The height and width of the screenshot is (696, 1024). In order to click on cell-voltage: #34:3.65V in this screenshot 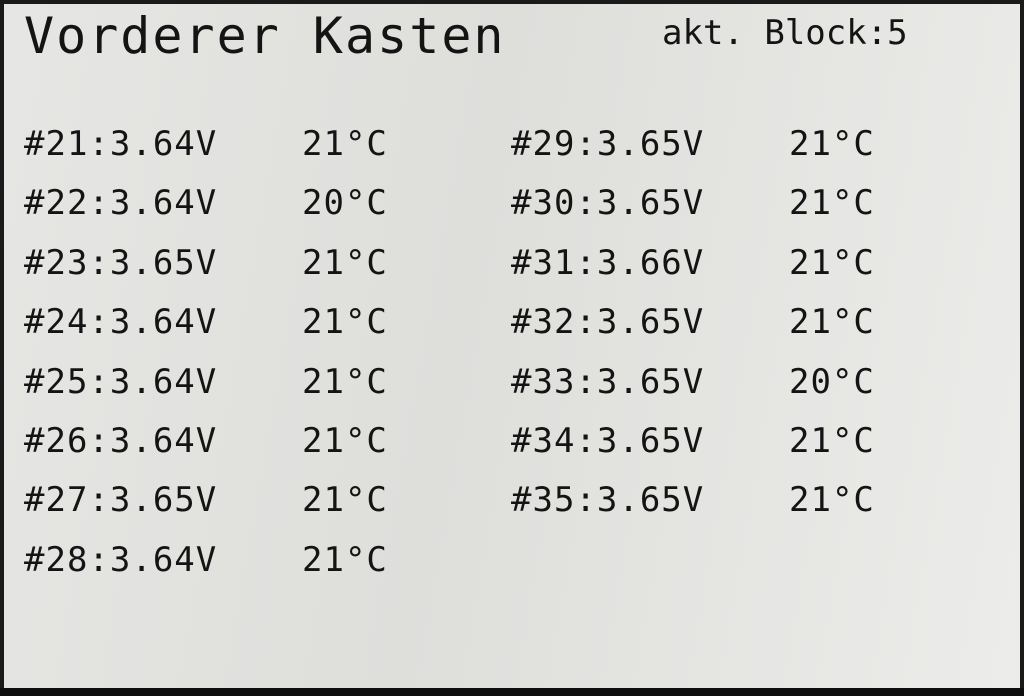, I will do `click(608, 440)`.